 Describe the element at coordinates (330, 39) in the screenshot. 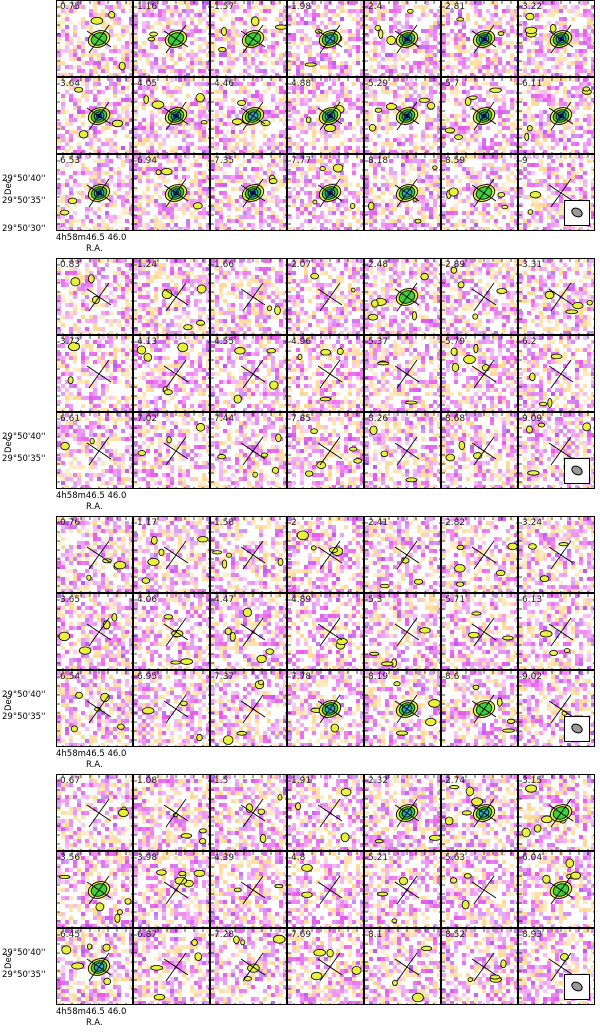

I see `position-cross` at that location.